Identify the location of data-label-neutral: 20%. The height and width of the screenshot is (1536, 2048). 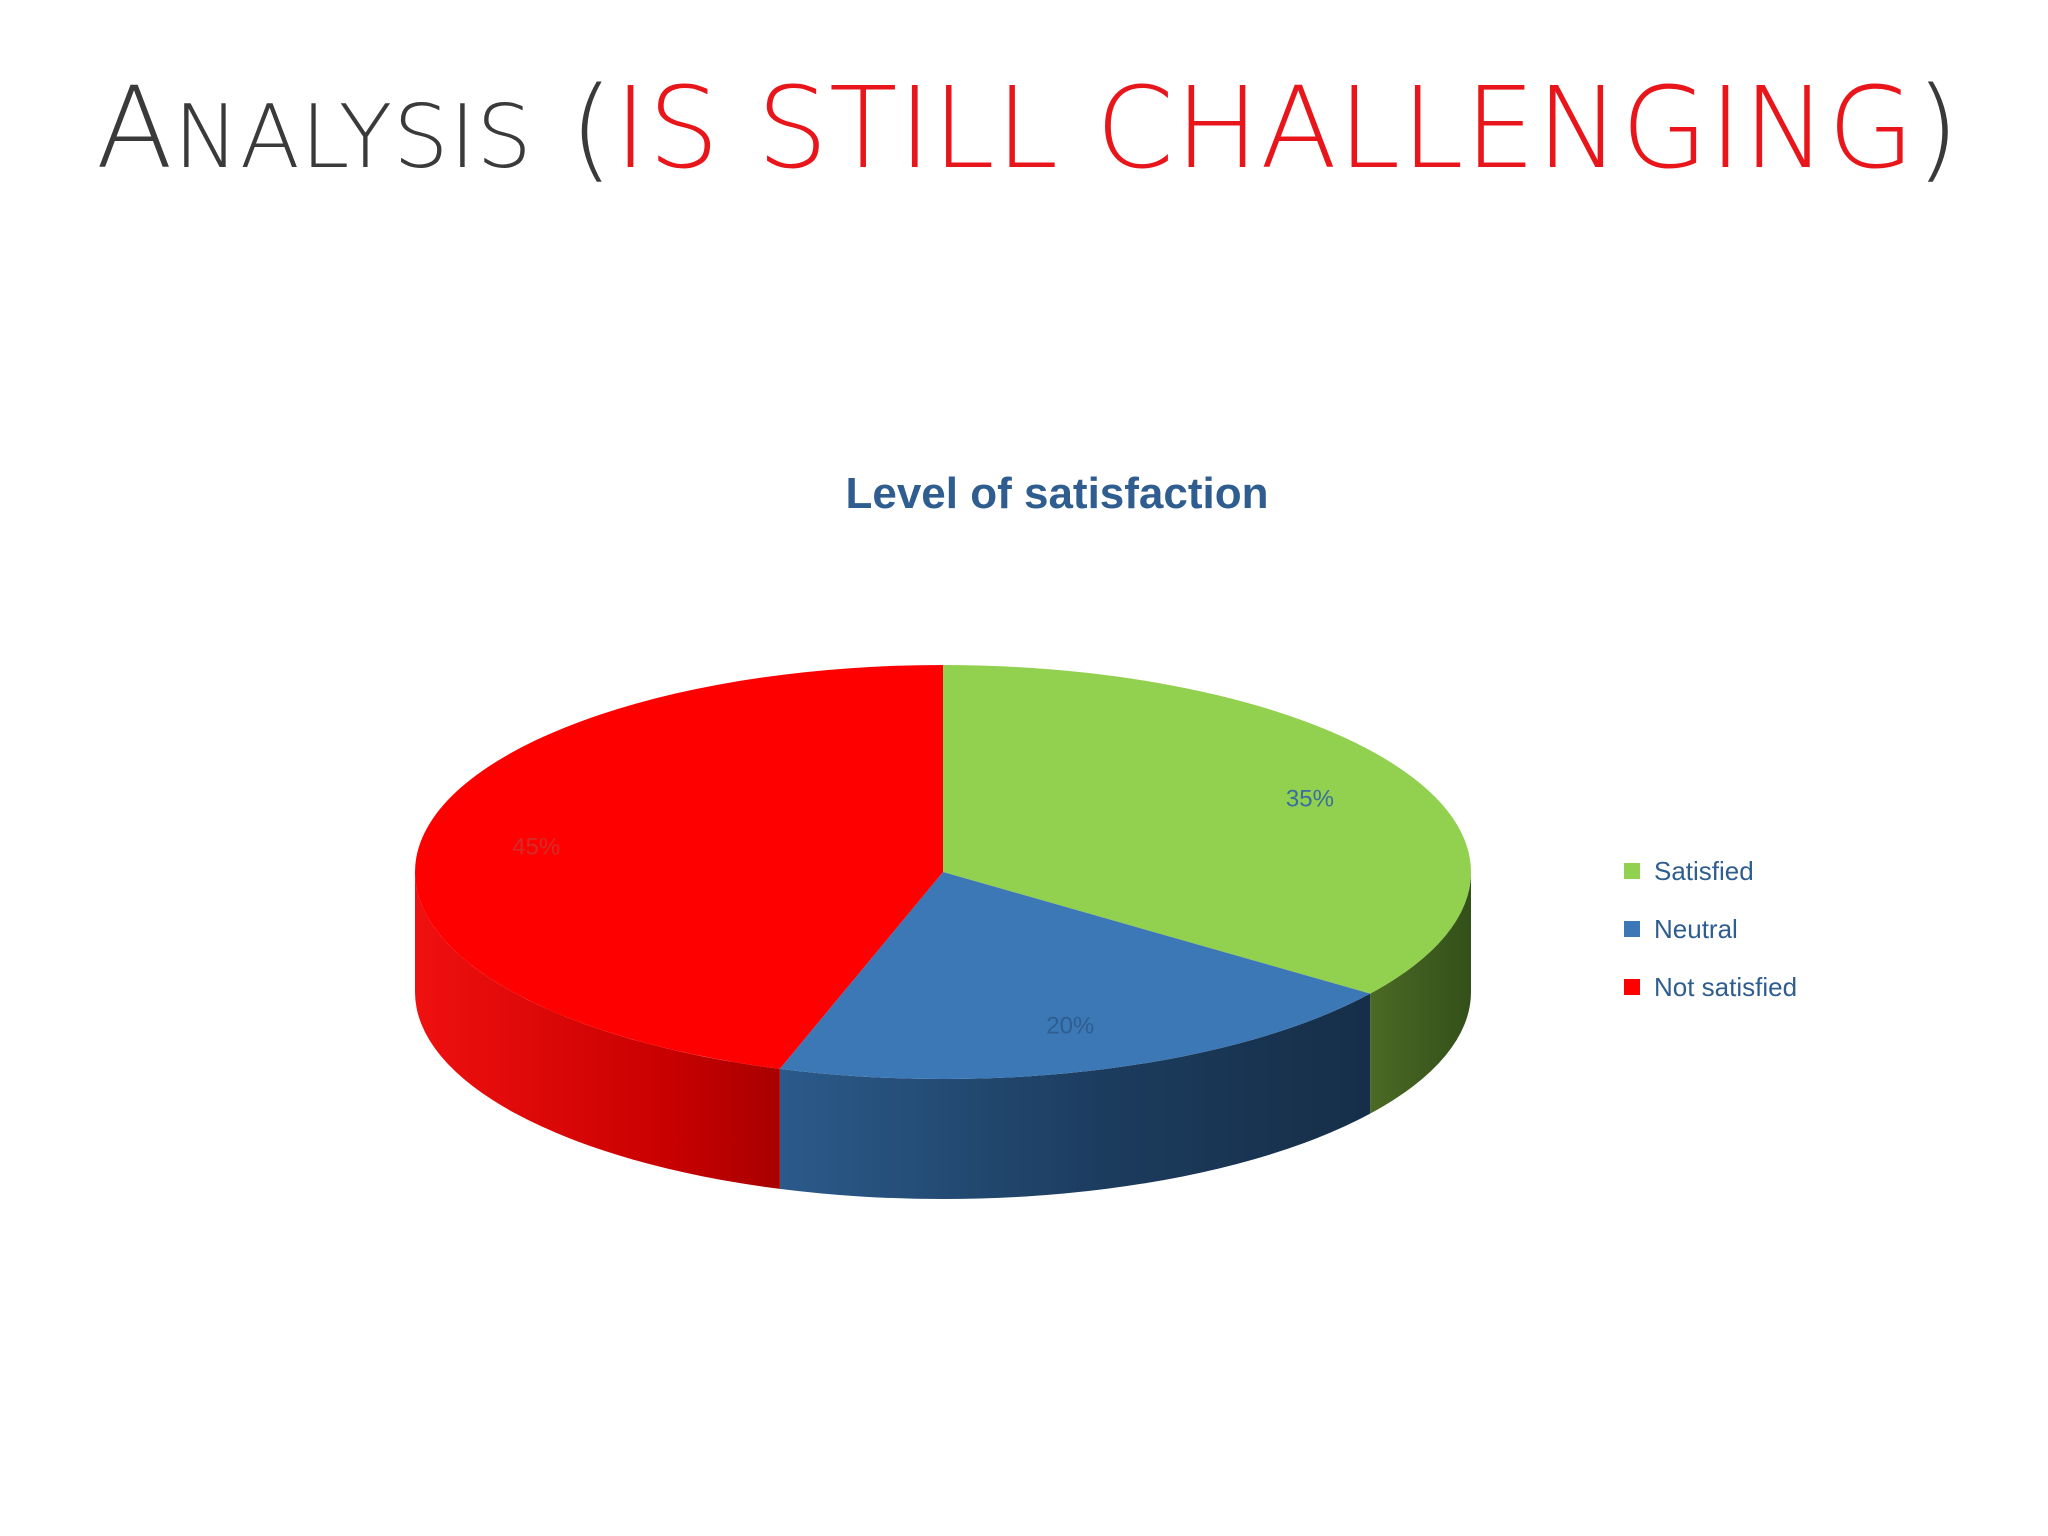
(1070, 1026).